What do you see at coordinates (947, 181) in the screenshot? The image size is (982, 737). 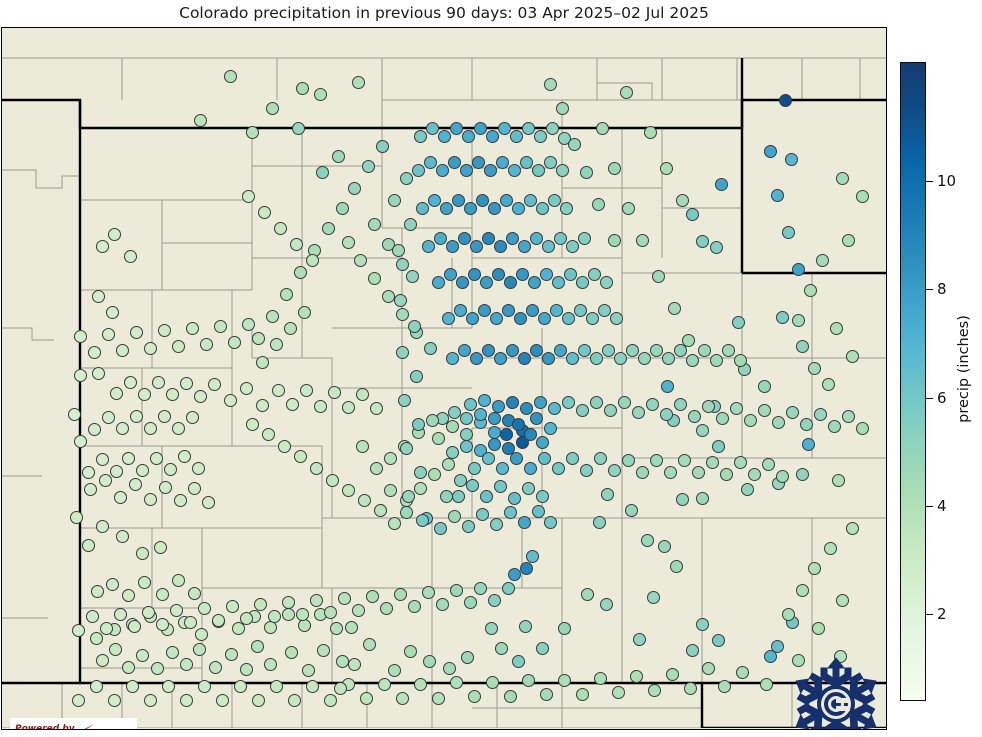 I see `colorbar-tick-label: 10` at bounding box center [947, 181].